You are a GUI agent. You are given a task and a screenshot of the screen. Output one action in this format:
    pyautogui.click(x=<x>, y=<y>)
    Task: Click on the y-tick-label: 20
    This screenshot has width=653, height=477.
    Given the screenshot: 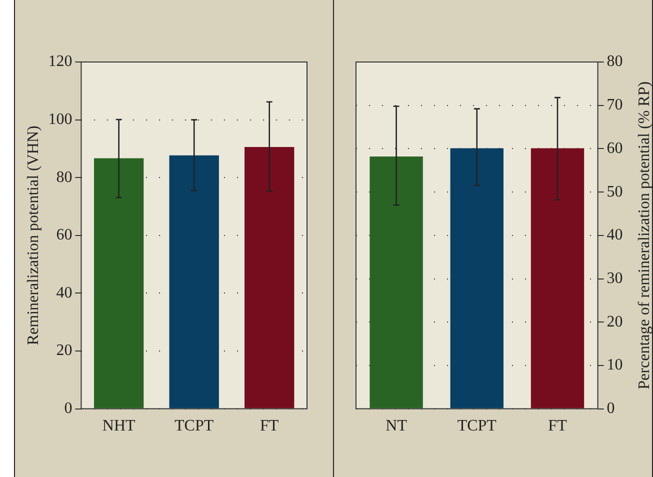 What is the action you would take?
    pyautogui.click(x=64, y=351)
    